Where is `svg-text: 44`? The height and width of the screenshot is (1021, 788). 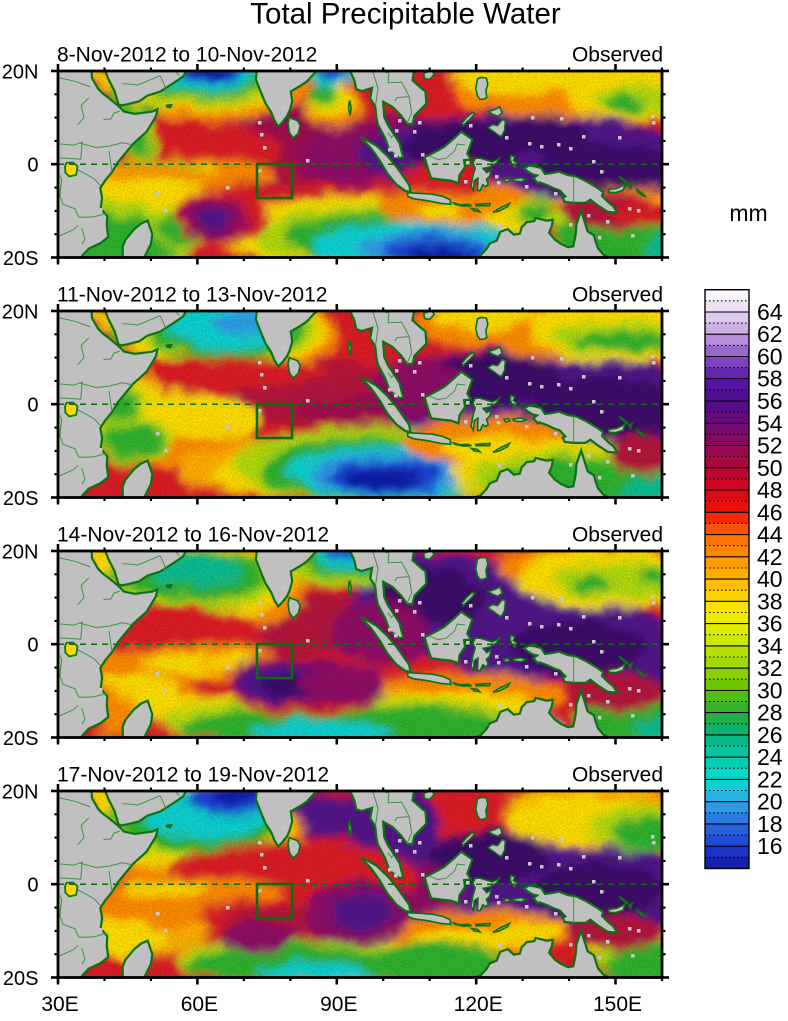
svg-text: 44 is located at coordinates (770, 535).